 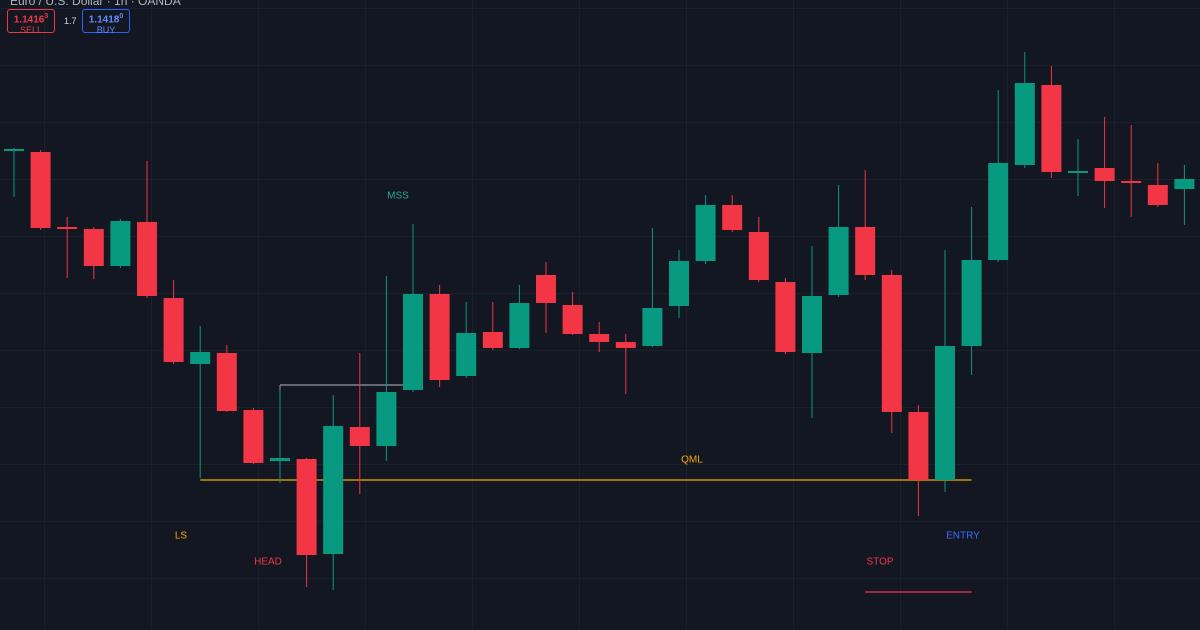 What do you see at coordinates (398, 196) in the screenshot?
I see `annotation: MSS` at bounding box center [398, 196].